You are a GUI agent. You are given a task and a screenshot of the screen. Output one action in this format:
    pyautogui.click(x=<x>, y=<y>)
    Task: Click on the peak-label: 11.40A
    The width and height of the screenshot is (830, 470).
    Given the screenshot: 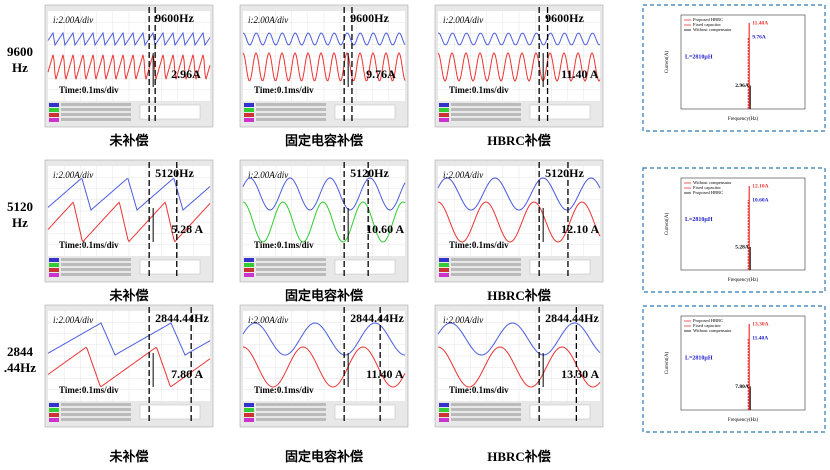 What is the action you would take?
    pyautogui.click(x=760, y=338)
    